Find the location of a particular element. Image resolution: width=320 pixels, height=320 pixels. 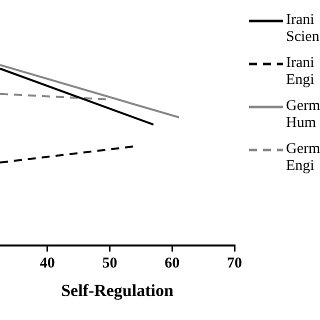

legend-label: Irani Engi is located at coordinates (300, 72).